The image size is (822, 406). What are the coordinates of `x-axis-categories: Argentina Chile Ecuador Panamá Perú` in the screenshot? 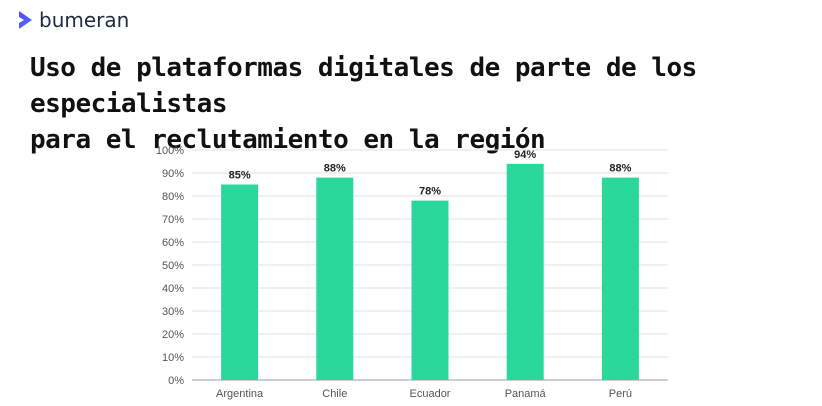 It's located at (424, 394).